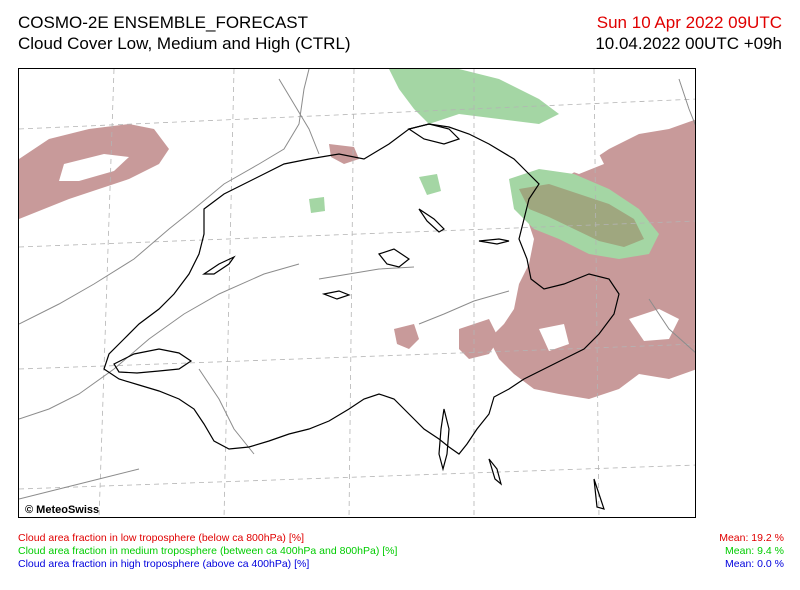  Describe the element at coordinates (153, 361) in the screenshot. I see `lake-geneva` at that location.